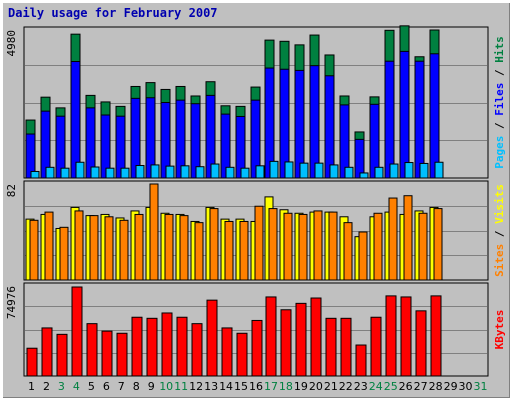 The image size is (512, 402). I want to click on day-label-3: 3, so click(61, 386).